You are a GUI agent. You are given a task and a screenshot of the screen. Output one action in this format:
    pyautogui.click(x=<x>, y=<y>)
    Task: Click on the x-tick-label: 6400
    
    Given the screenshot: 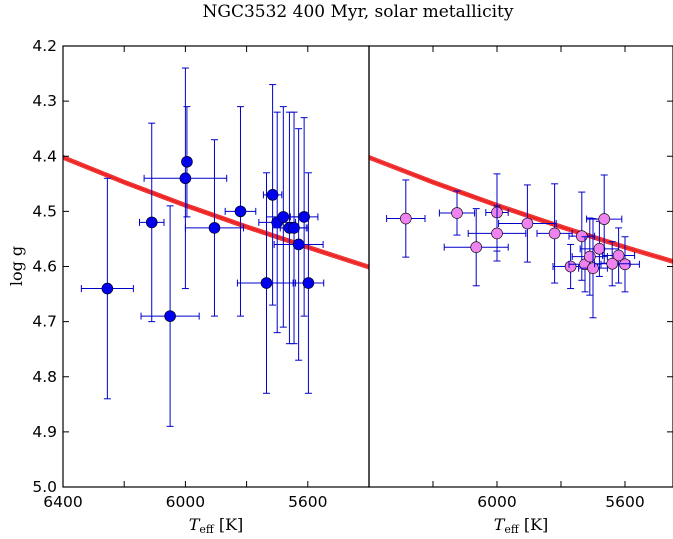 What is the action you would take?
    pyautogui.click(x=62, y=502)
    